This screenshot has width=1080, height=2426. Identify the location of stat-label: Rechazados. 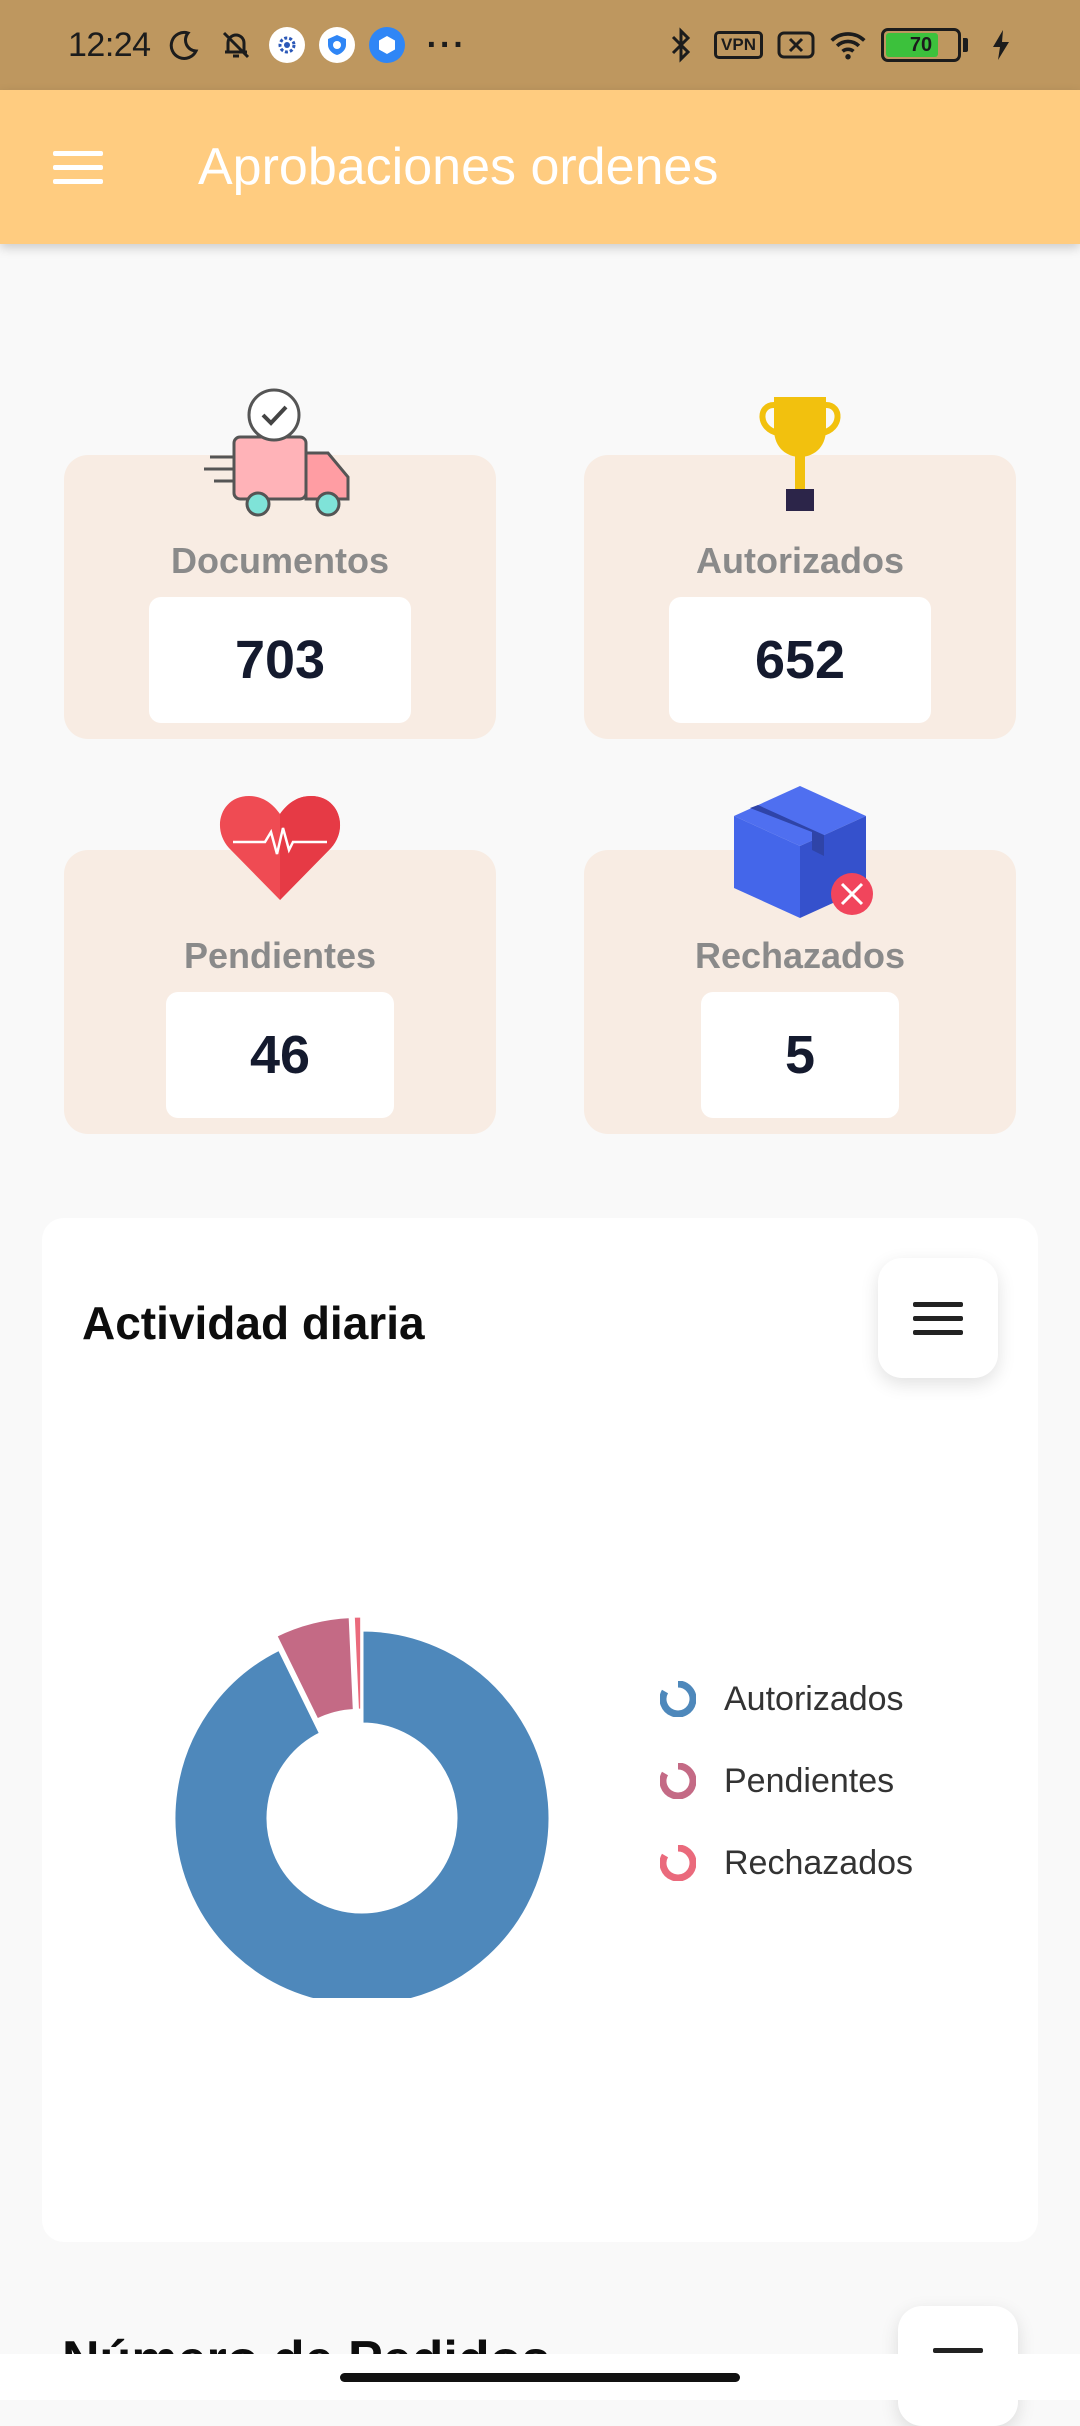
(800, 955).